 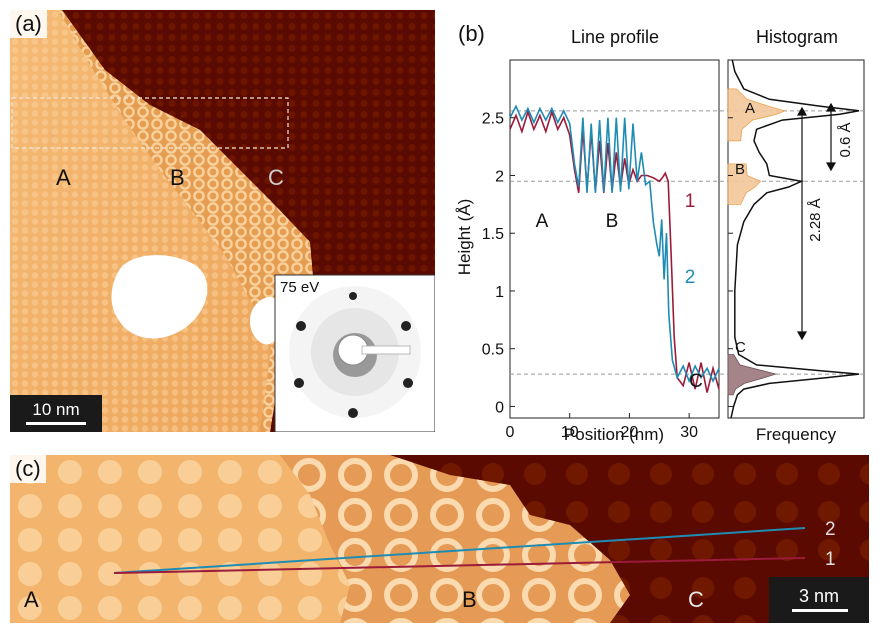 What do you see at coordinates (31, 599) in the screenshot?
I see `c-region-a: A` at bounding box center [31, 599].